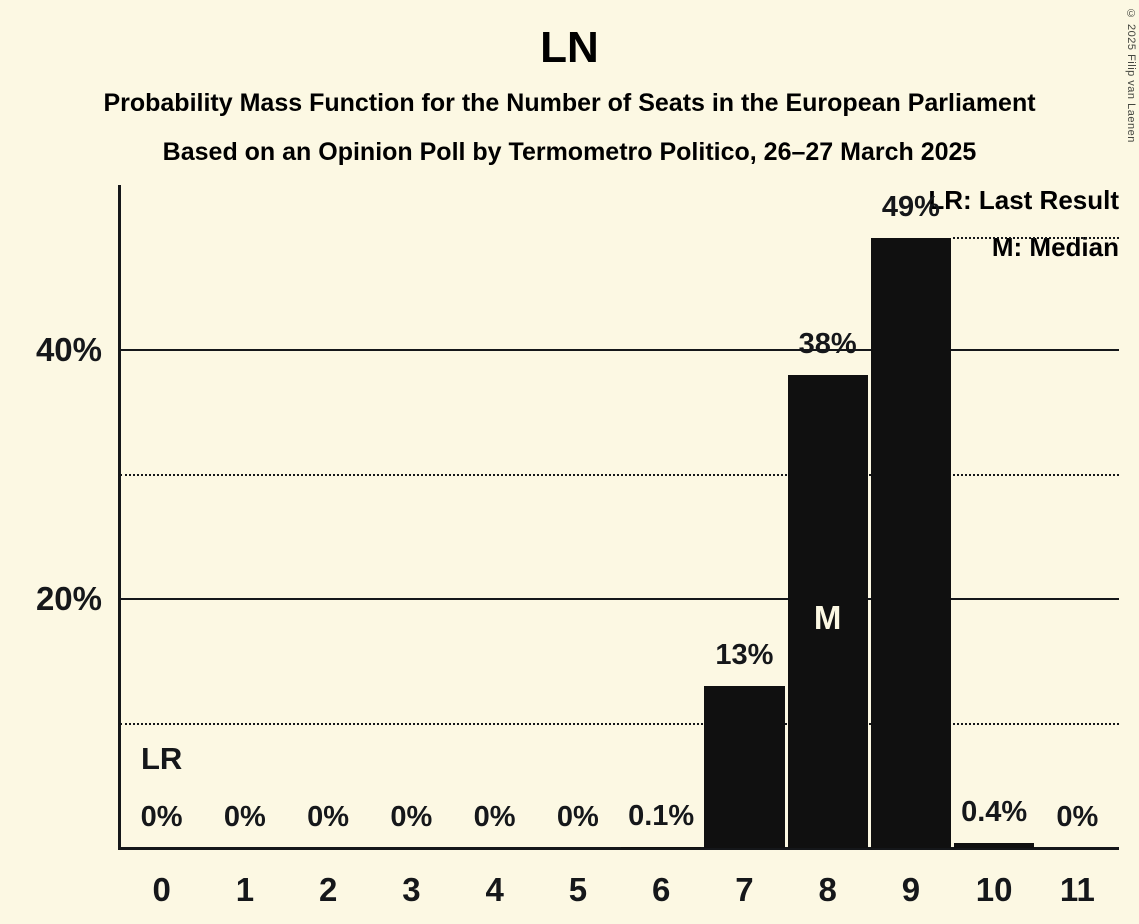 The height and width of the screenshot is (924, 1139). I want to click on bar-value-label-8: 38%, so click(827, 343).